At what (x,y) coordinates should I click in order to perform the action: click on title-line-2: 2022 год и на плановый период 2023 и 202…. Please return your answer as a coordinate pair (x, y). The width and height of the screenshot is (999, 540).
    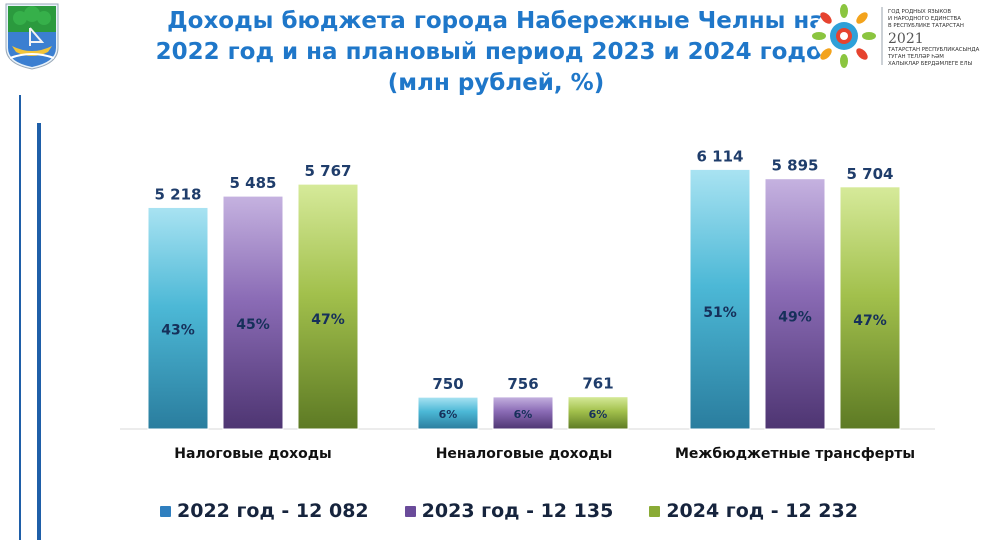
    Looking at the image, I should click on (496, 52).